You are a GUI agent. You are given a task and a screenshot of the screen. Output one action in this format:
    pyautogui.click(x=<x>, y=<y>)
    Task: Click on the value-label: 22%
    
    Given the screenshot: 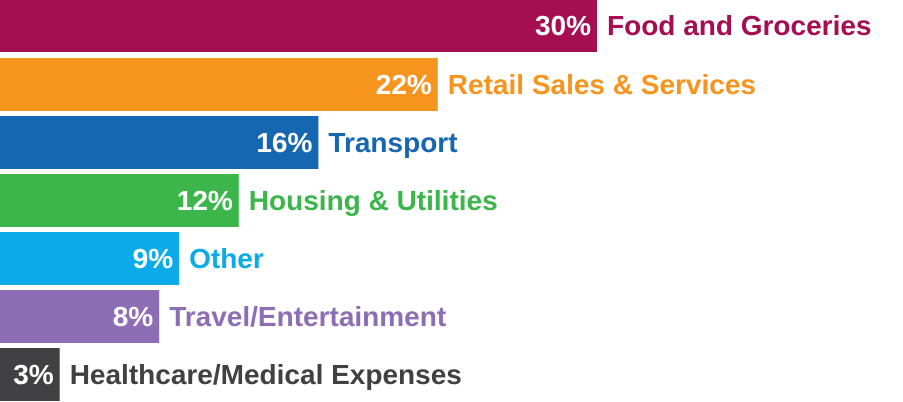 What is the action you would take?
    pyautogui.click(x=404, y=84)
    